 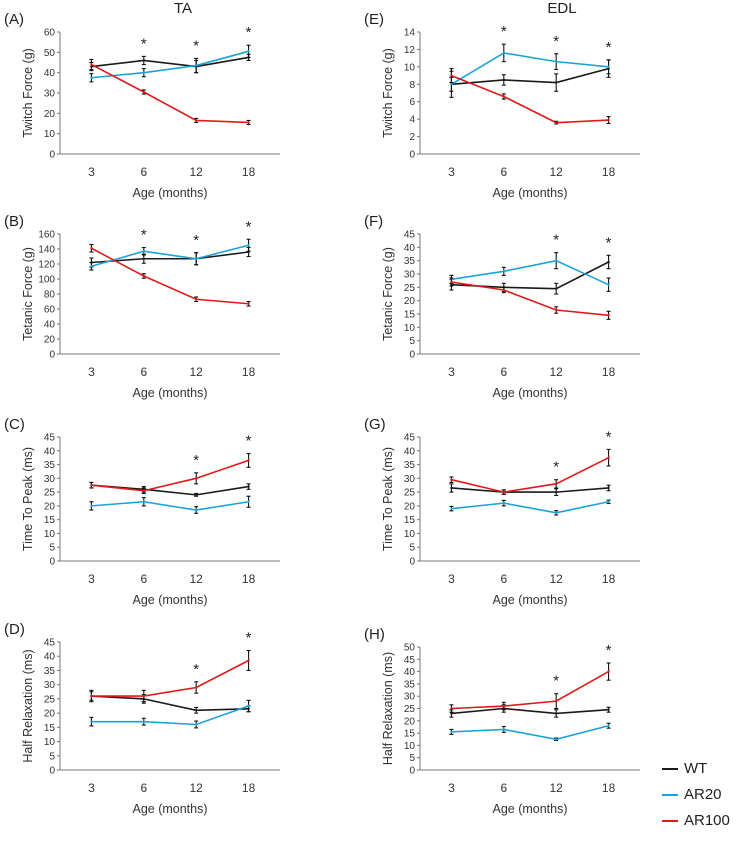 What do you see at coordinates (50, 310) in the screenshot?
I see `y-tick-label: 60` at bounding box center [50, 310].